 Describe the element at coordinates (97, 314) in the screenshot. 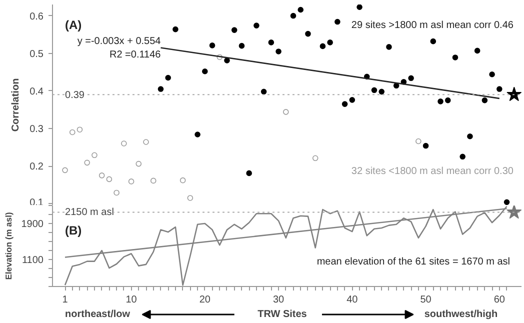

I see `text: northeast/low` at that location.